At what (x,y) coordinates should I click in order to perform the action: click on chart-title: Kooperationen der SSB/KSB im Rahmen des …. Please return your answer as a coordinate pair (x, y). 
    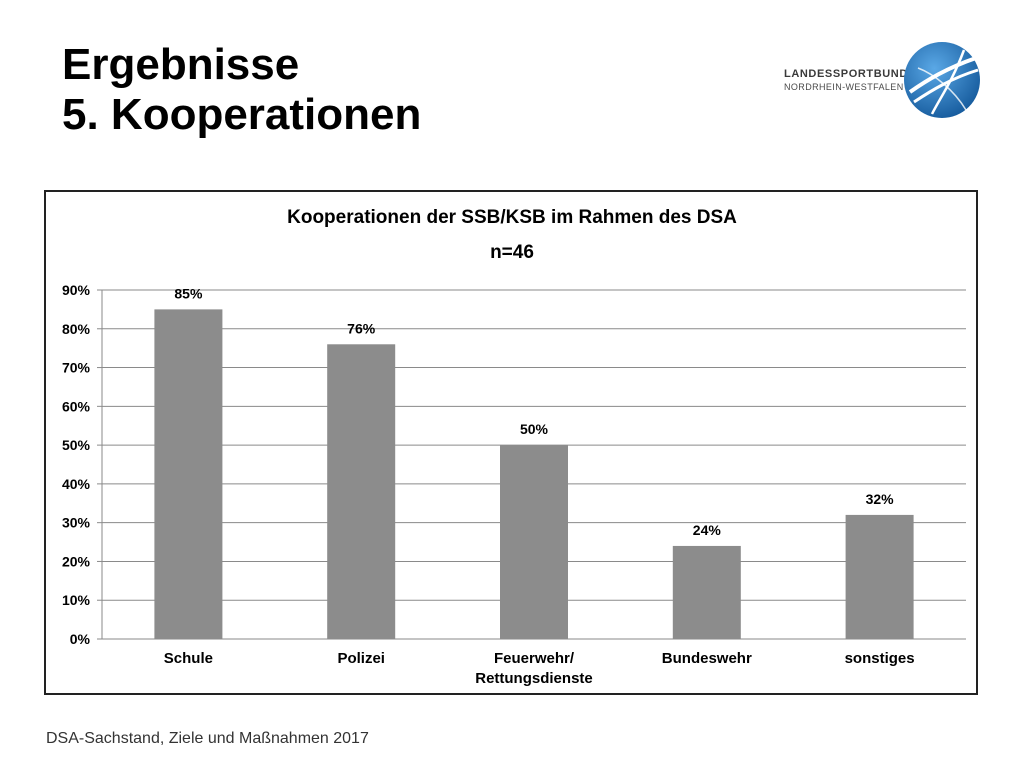
    Looking at the image, I should click on (512, 217).